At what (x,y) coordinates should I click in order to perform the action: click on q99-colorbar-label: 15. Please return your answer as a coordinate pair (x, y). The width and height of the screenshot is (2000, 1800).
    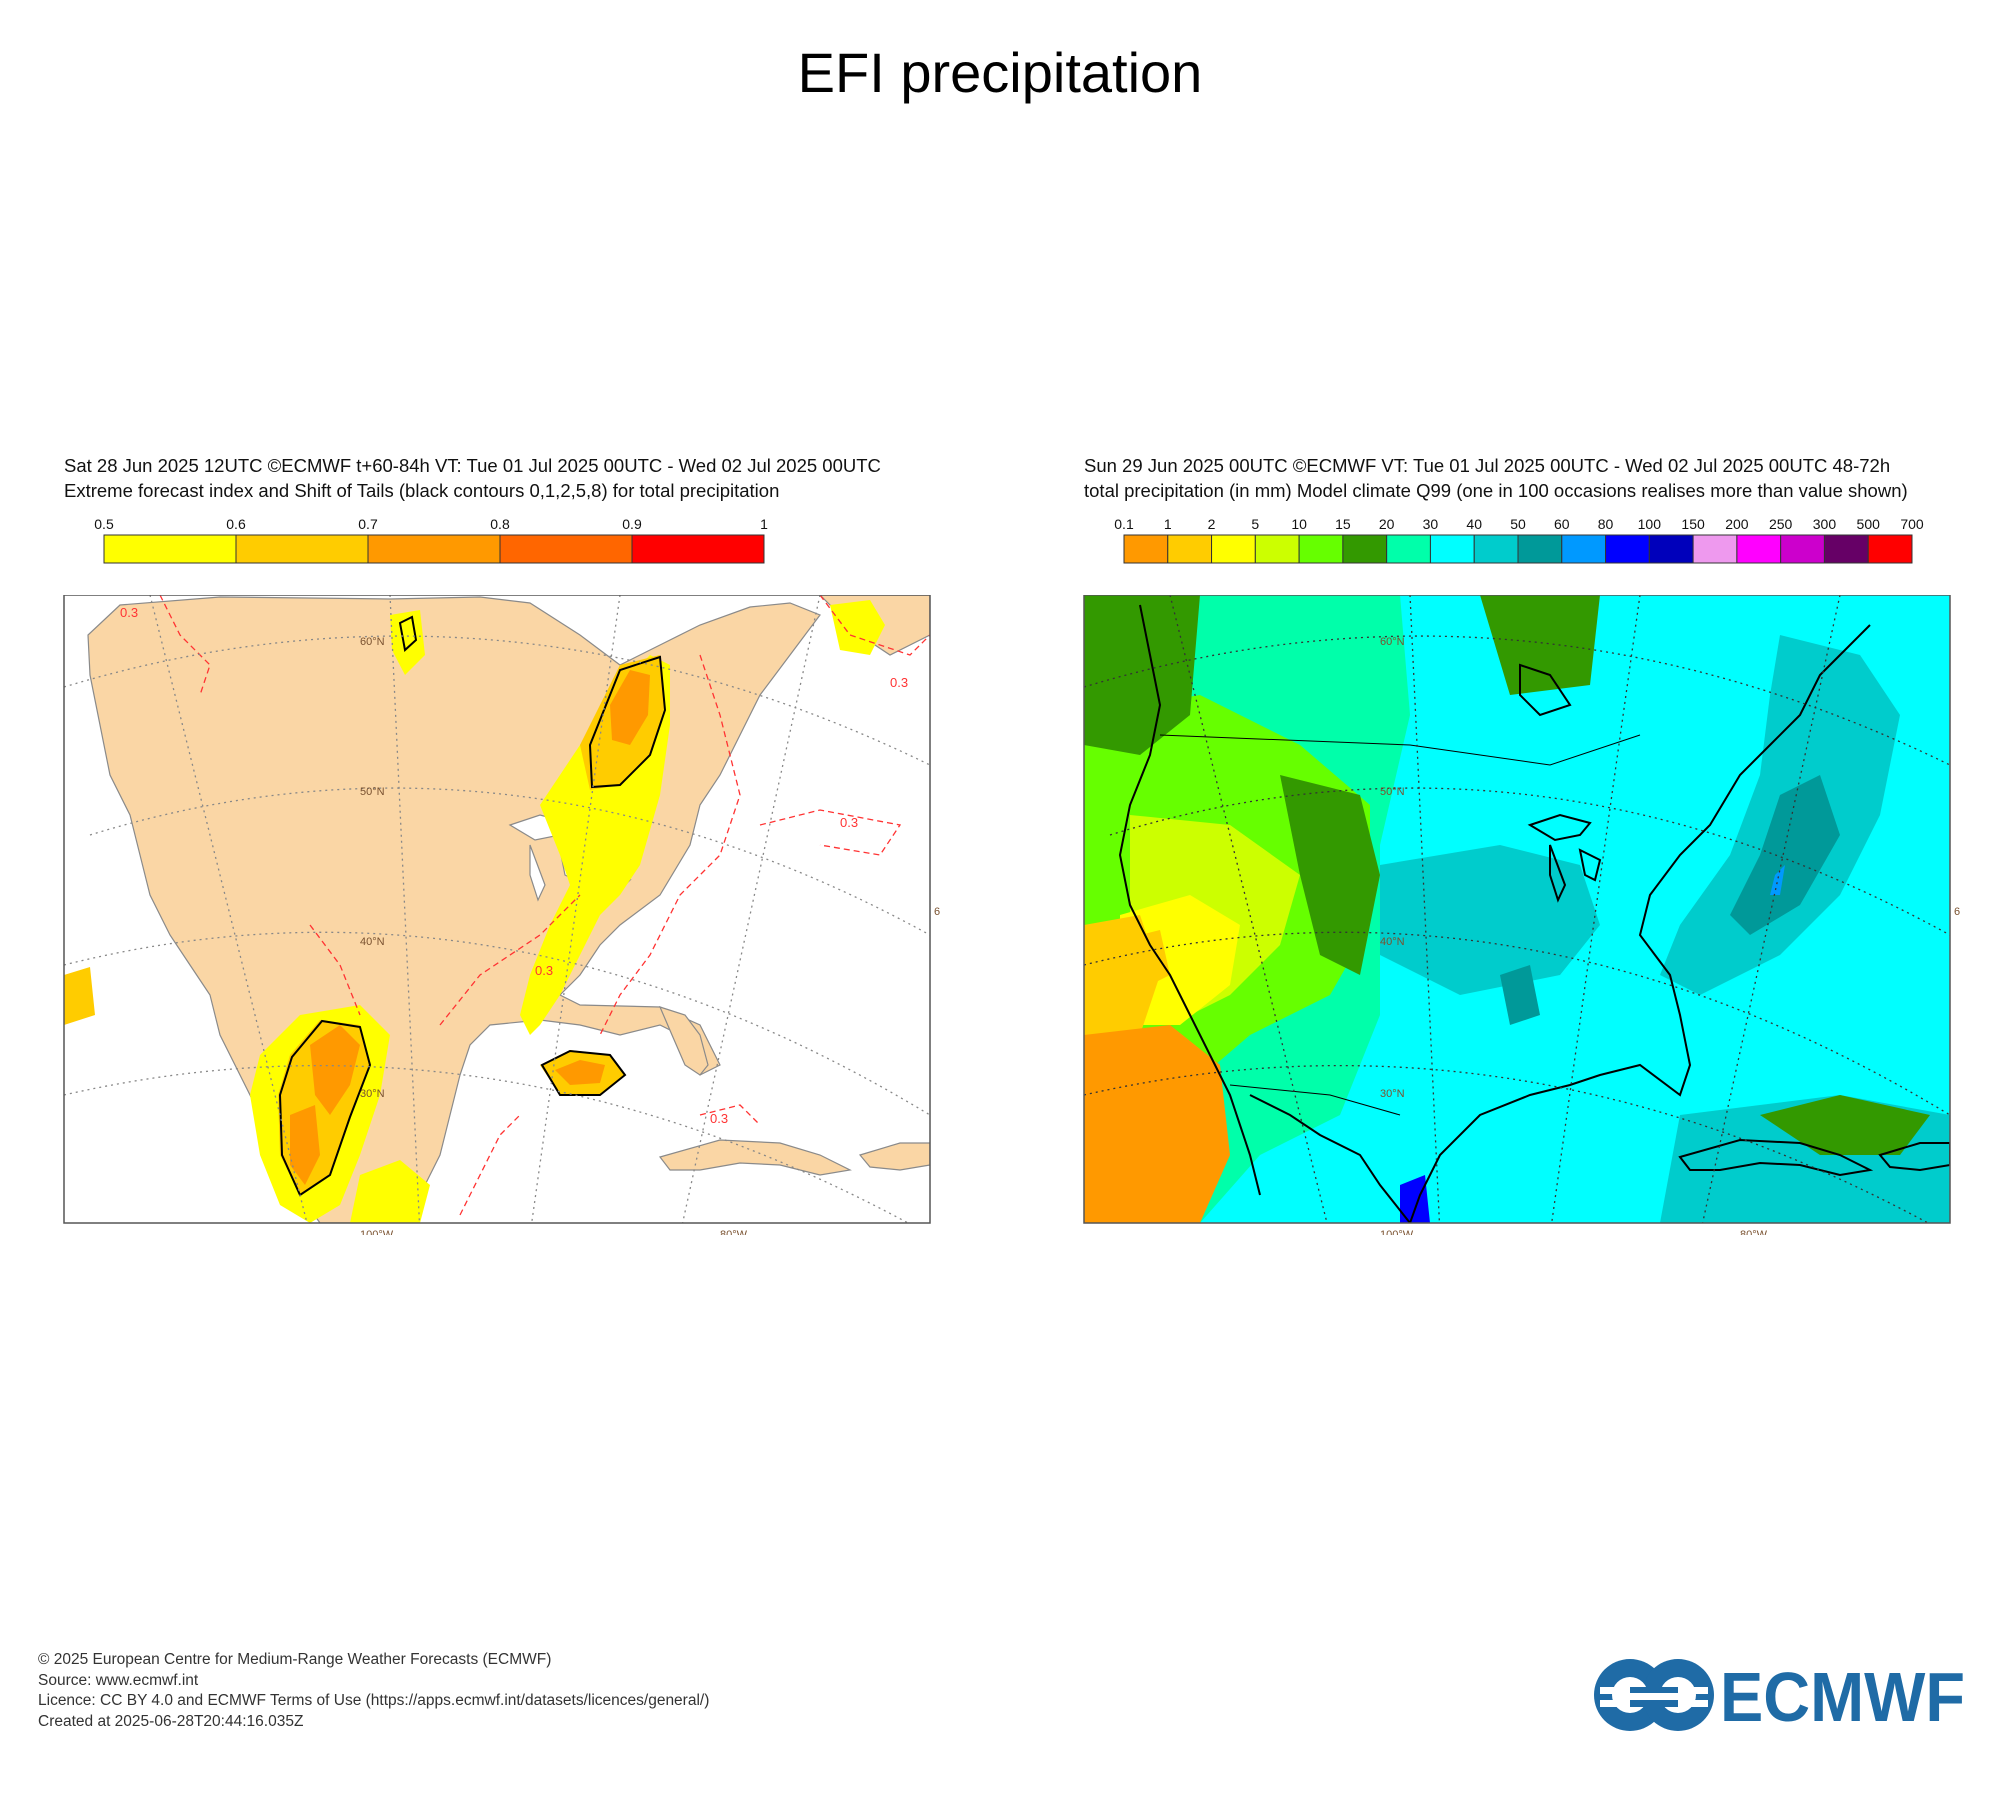
    Looking at the image, I should click on (1343, 524).